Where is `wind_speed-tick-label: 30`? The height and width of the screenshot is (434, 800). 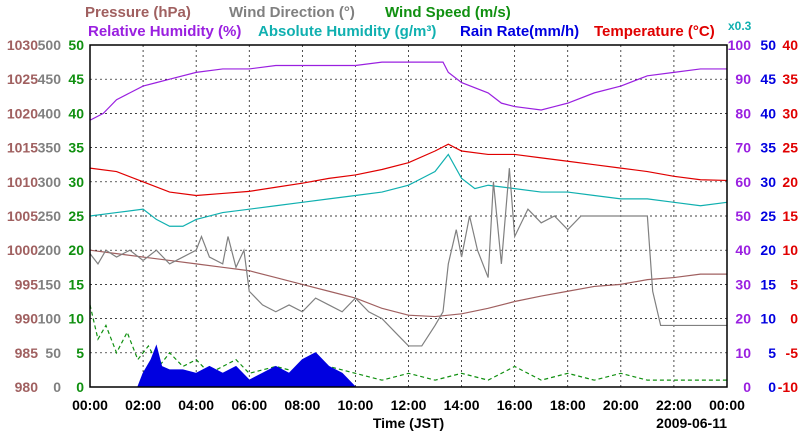 wind_speed-tick-label: 30 is located at coordinates (76, 182).